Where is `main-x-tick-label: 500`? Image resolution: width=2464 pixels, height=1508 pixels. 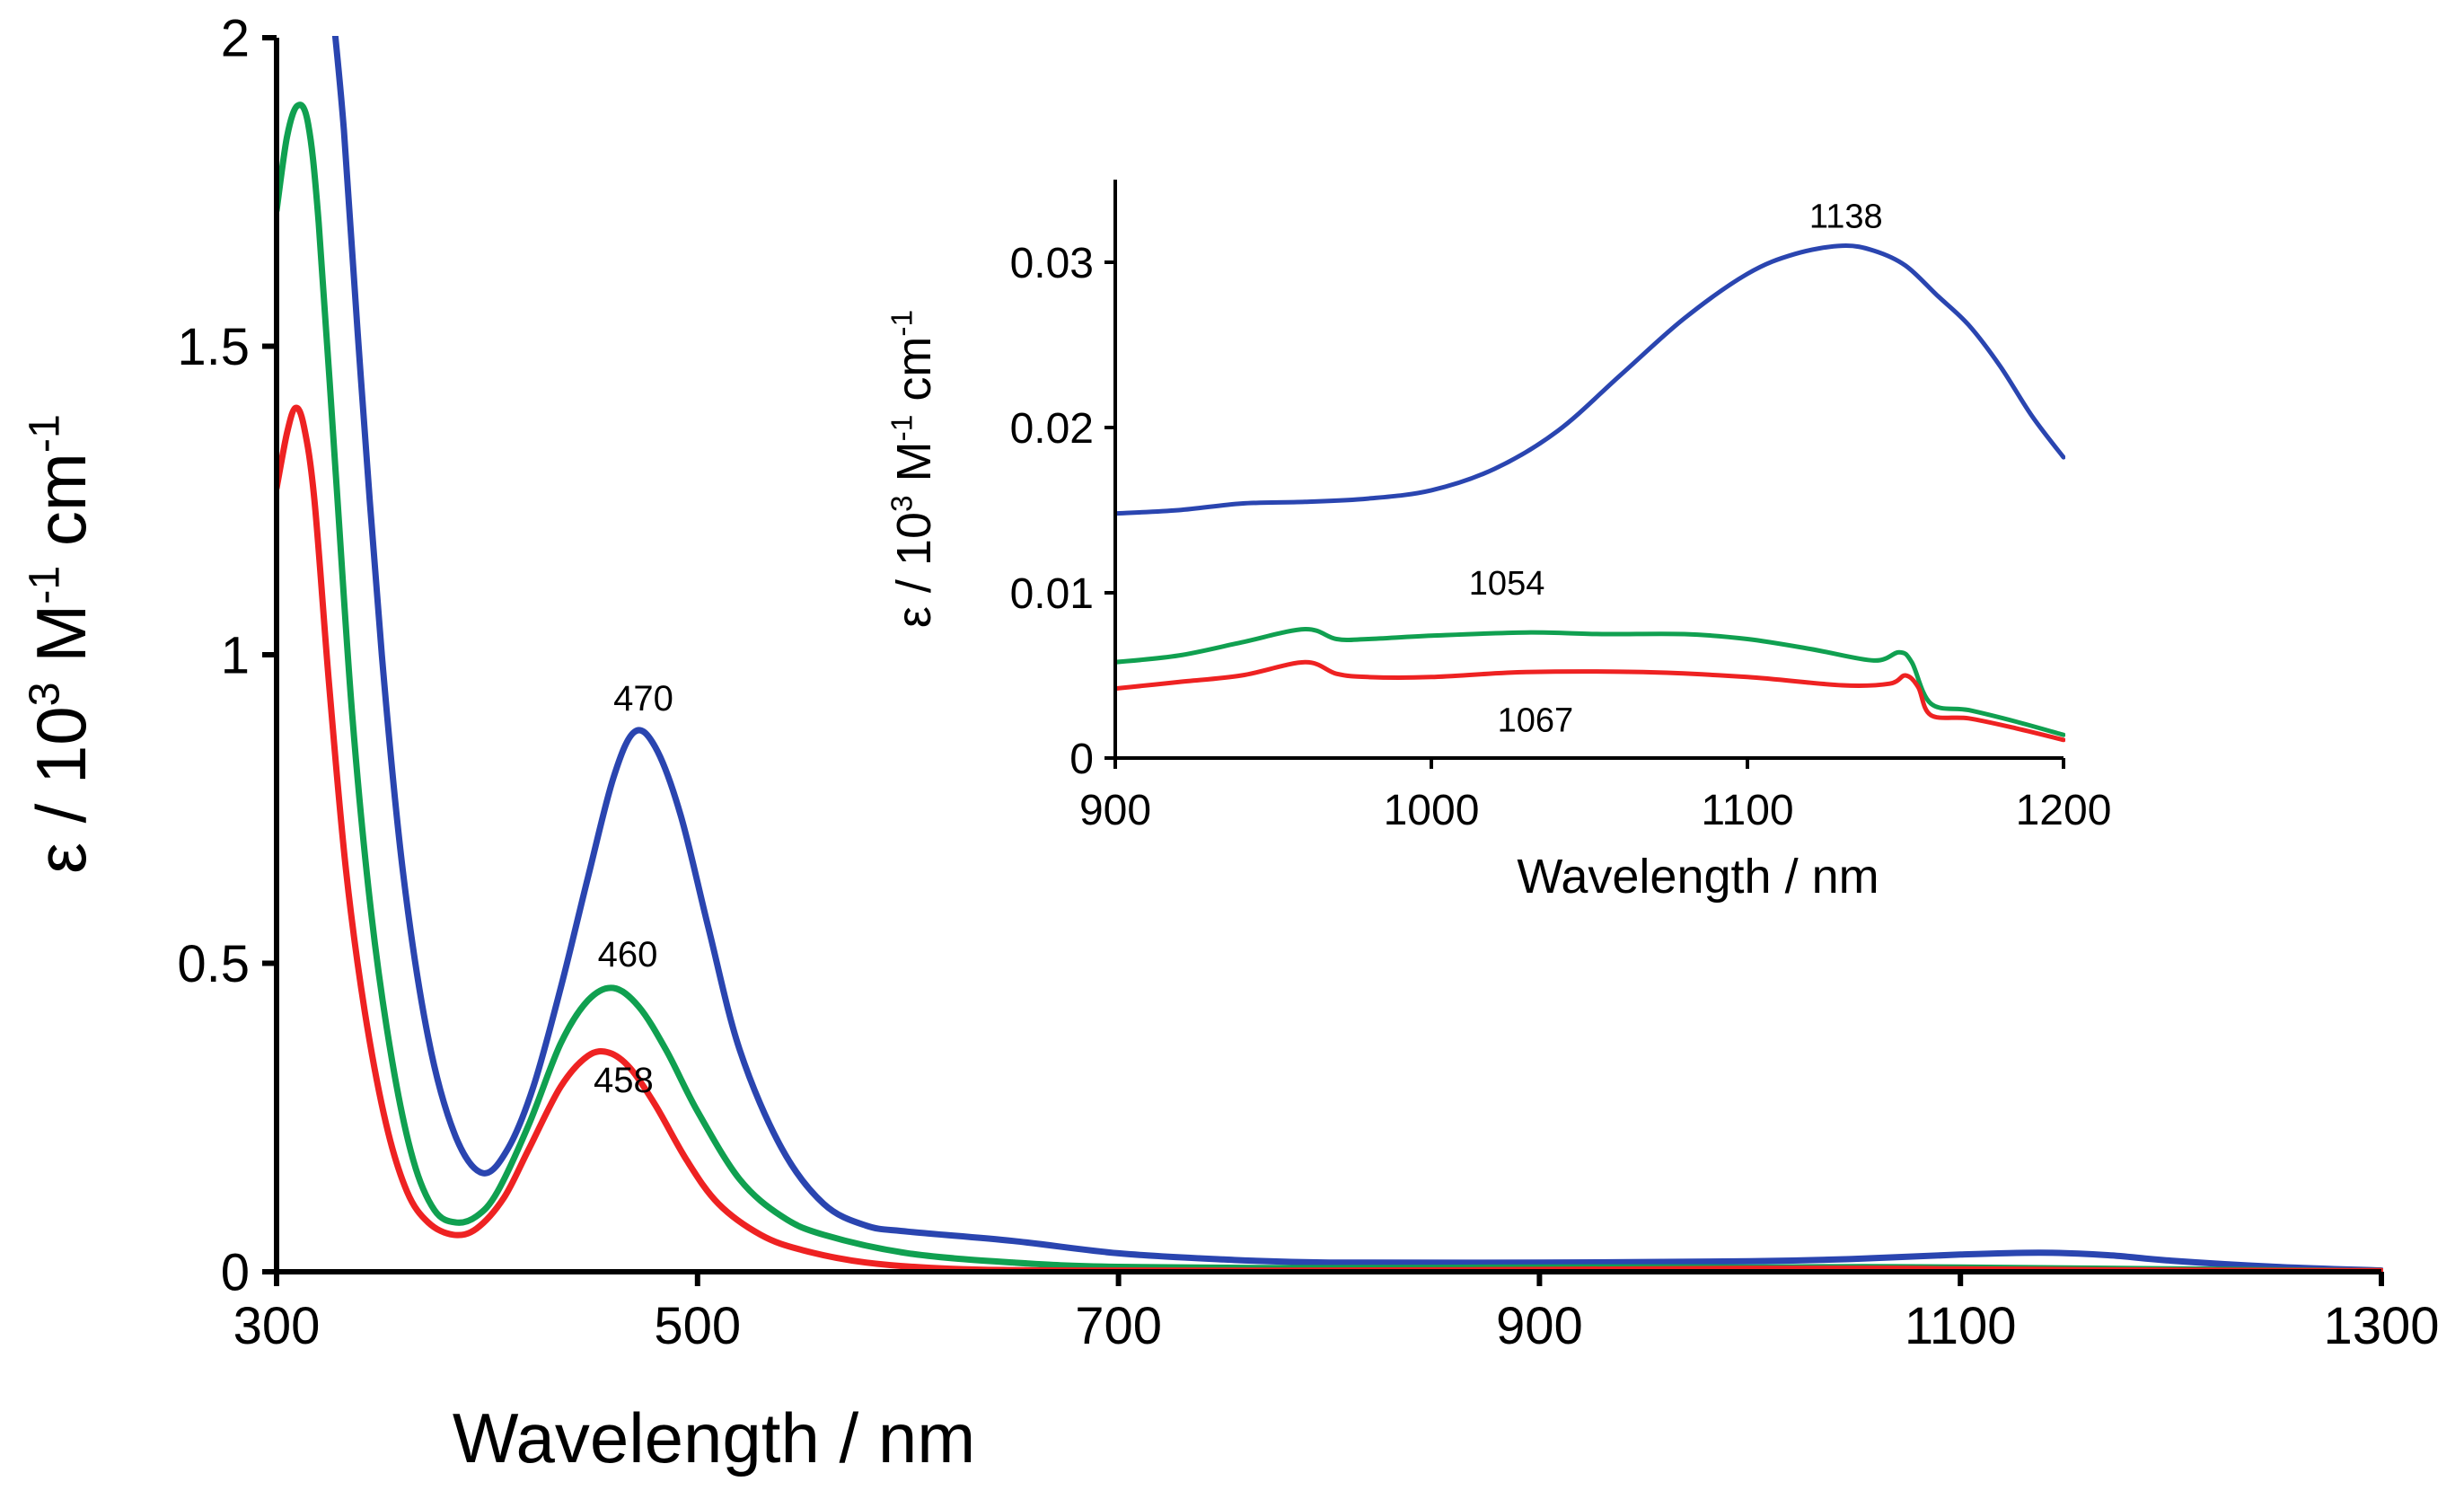
main-x-tick-label: 500 is located at coordinates (697, 1326).